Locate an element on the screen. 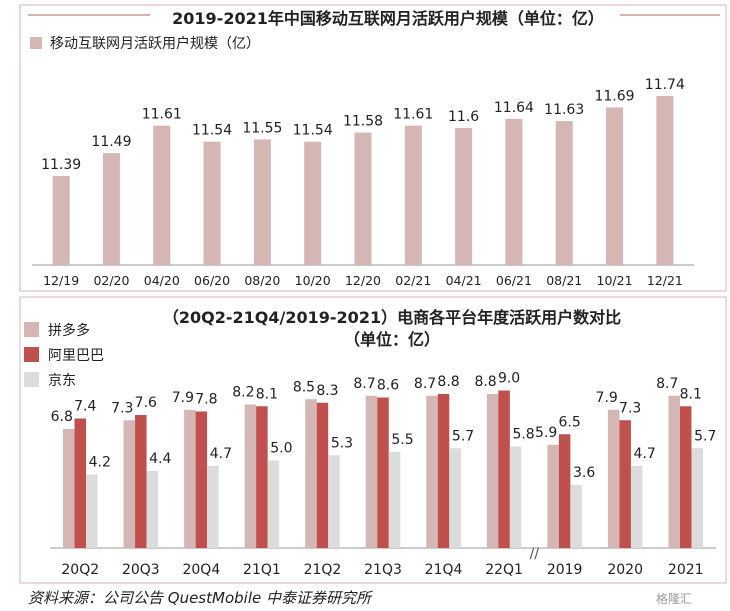  chart1-legend-label: 移动互联网月活跃用户规模（亿） is located at coordinates (155, 43).